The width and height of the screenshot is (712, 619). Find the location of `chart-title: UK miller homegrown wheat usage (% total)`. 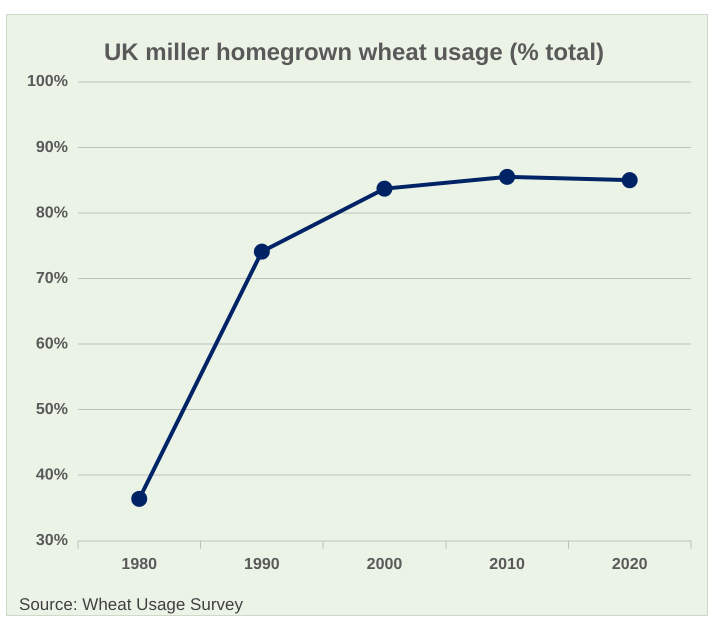

chart-title: UK miller homegrown wheat usage (% total) is located at coordinates (354, 52).